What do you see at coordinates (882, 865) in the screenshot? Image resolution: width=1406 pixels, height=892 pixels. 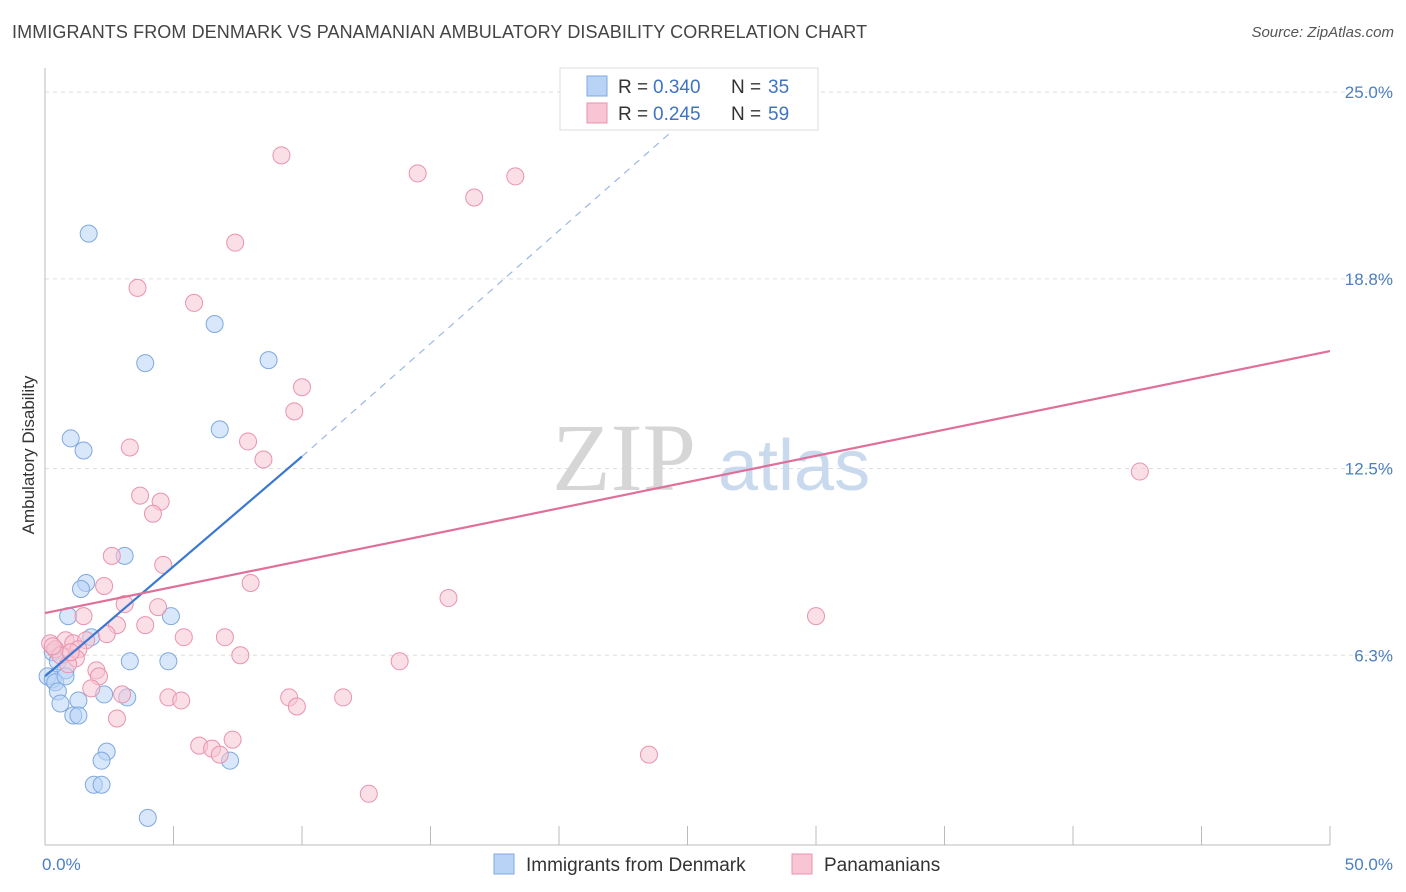 I see `bottom-legend-label-pink: Panamanians` at bounding box center [882, 865].